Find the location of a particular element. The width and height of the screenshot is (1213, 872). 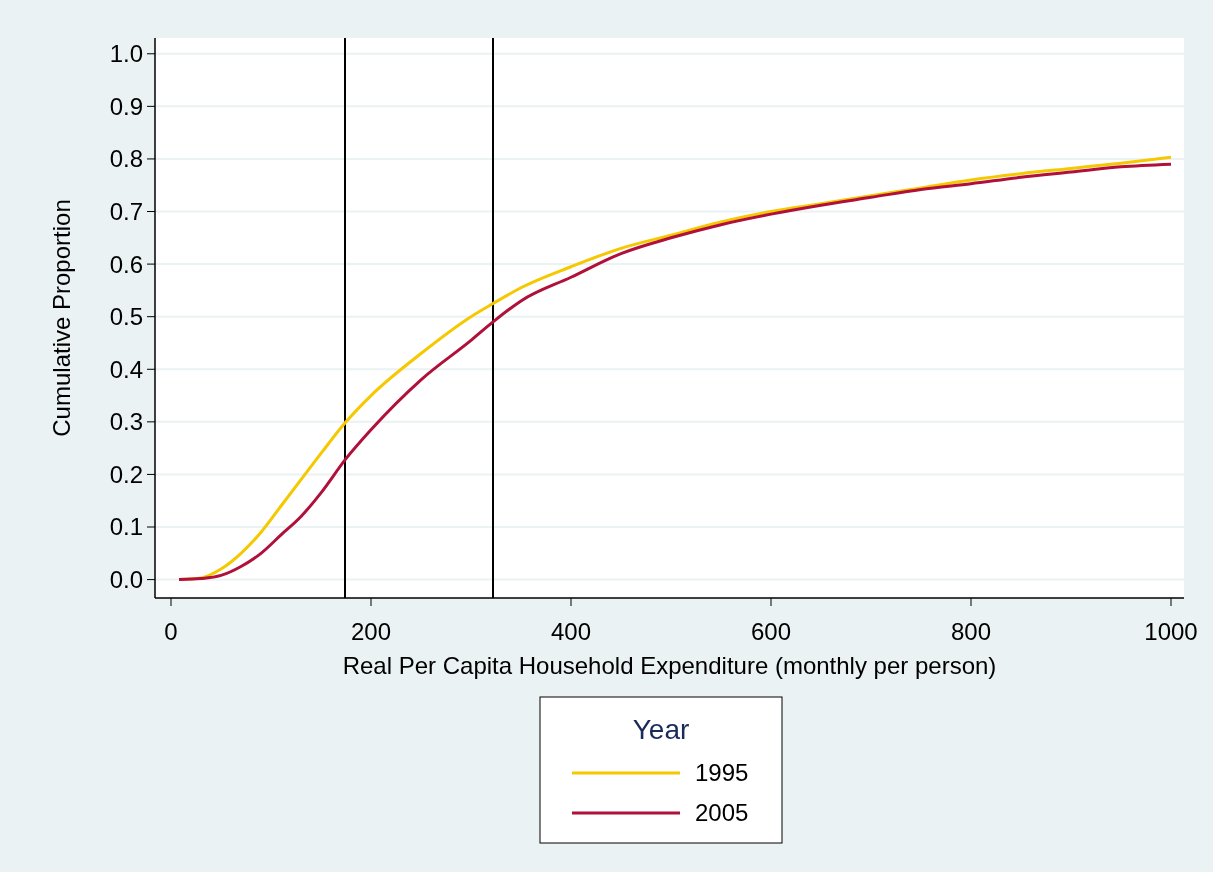

x-tick-label: 600 is located at coordinates (771, 631).